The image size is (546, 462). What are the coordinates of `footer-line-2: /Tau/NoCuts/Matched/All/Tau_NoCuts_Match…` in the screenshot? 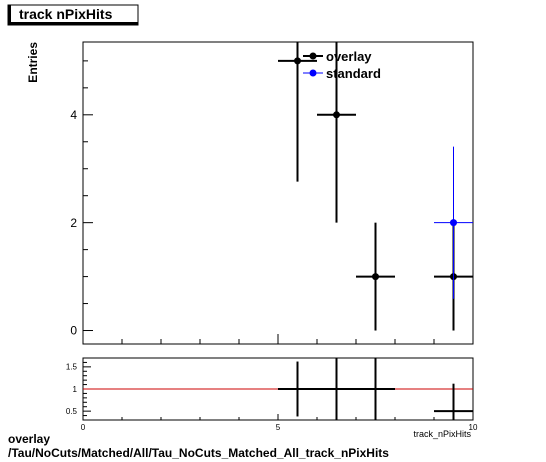 It's located at (198, 453).